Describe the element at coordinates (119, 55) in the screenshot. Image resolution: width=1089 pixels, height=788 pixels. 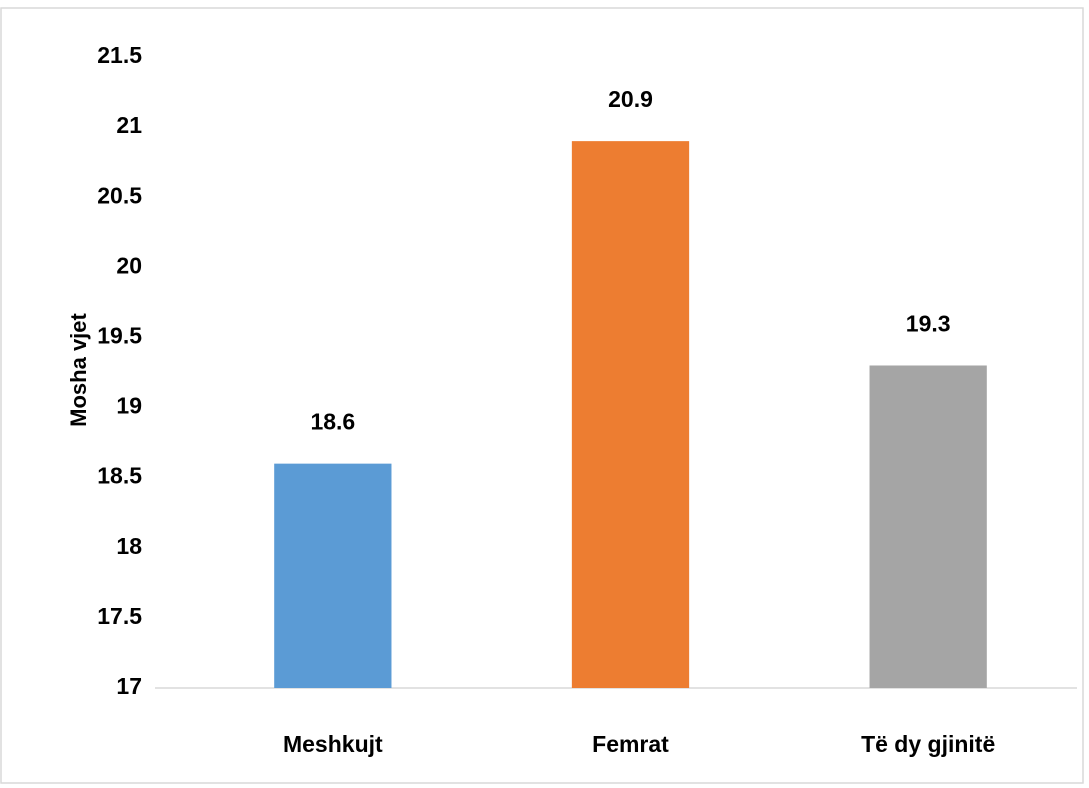
I see `y-tick-label: 21.5` at that location.